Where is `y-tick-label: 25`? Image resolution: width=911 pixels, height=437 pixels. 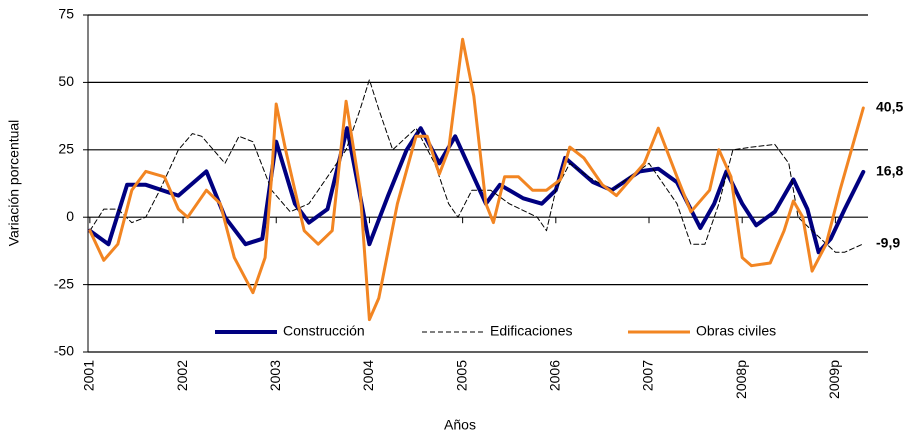
y-tick-label: 25 is located at coordinates (66, 149).